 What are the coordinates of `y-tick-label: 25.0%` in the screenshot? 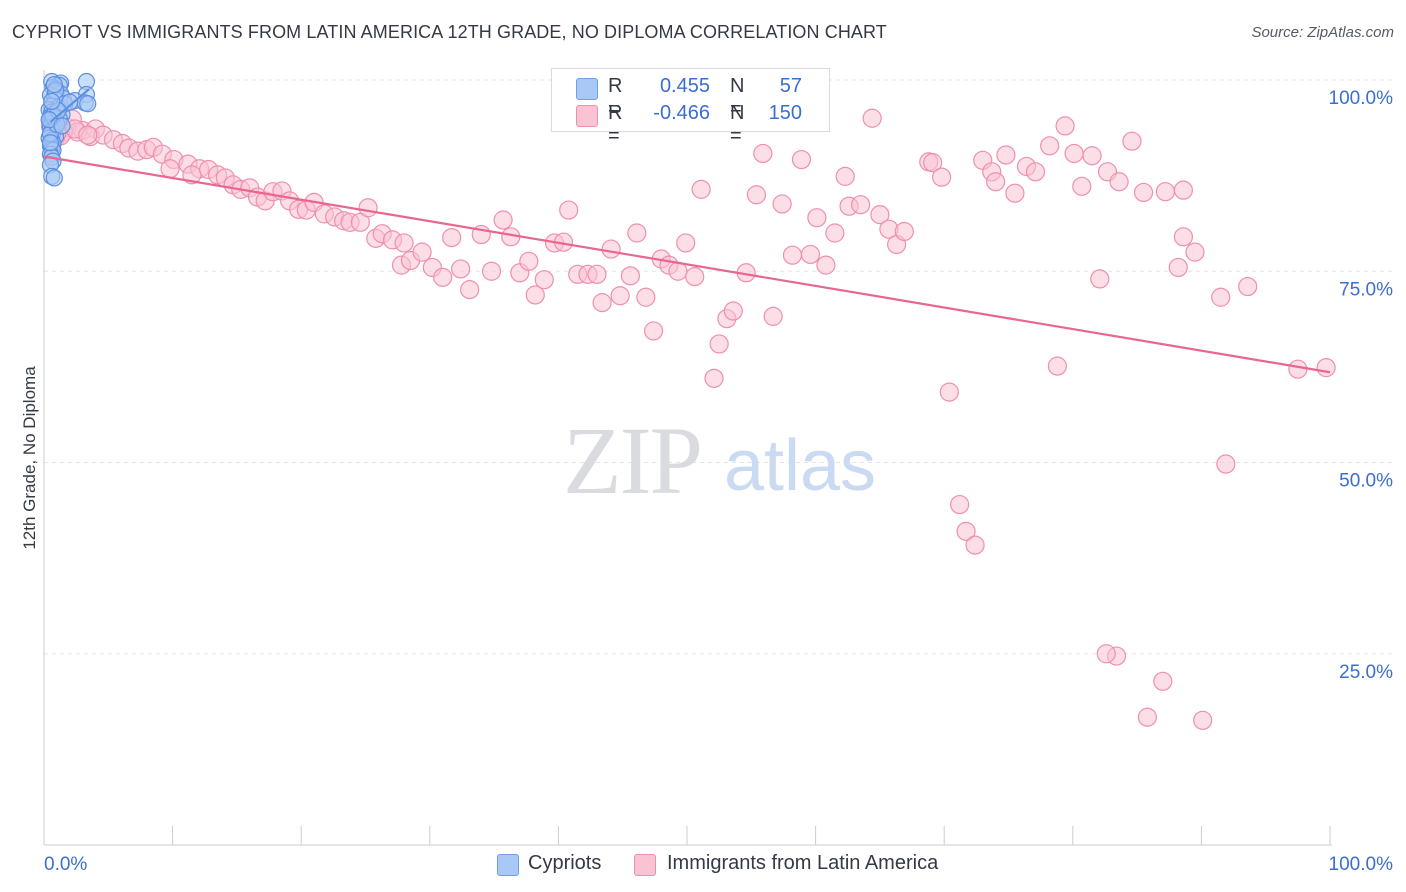 It's located at (1366, 672).